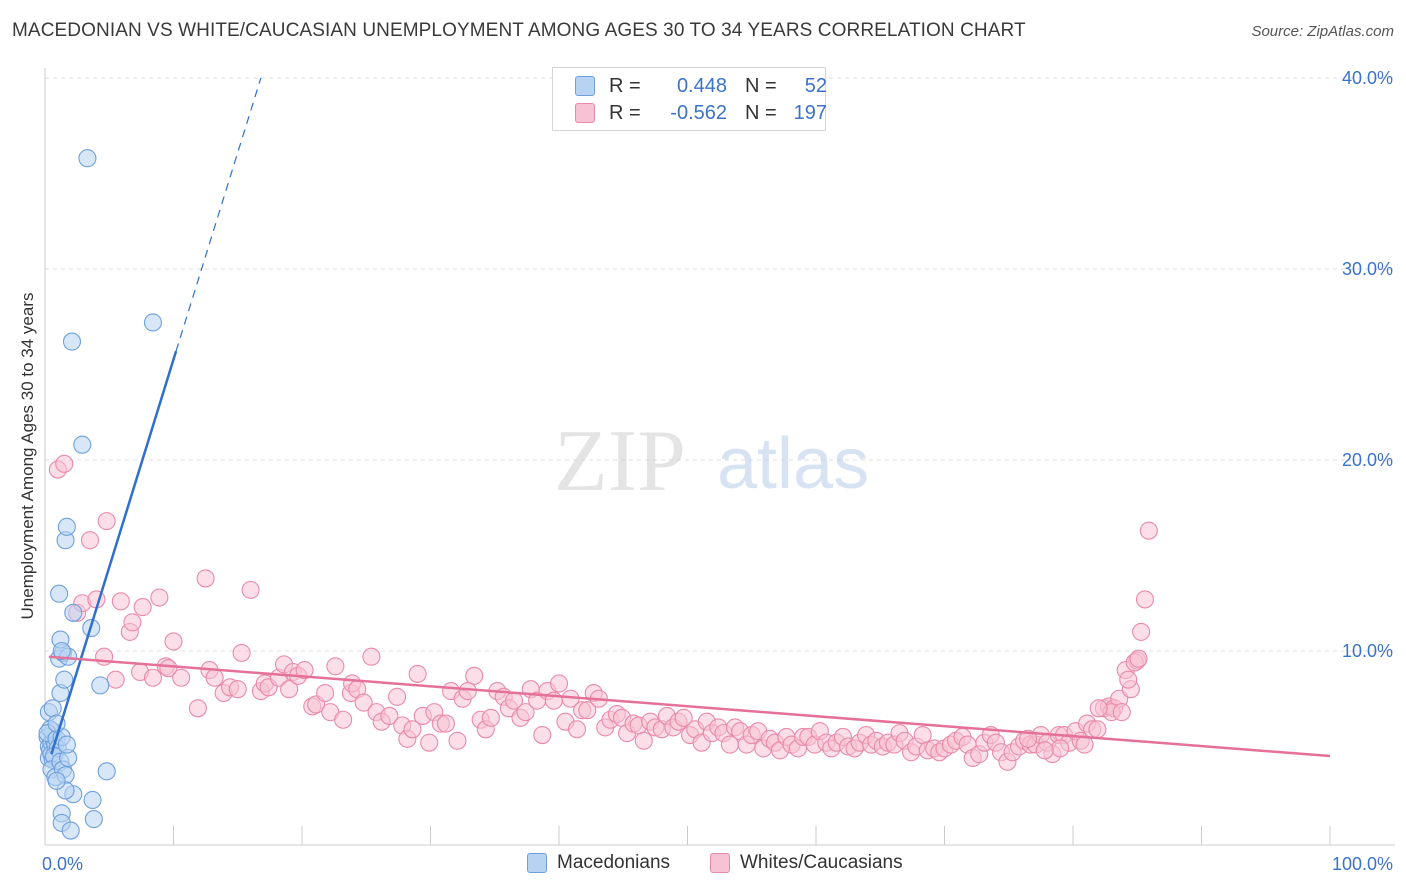 This screenshot has width=1406, height=892. I want to click on x-tick-label-max: 100.0%, so click(1362, 864).